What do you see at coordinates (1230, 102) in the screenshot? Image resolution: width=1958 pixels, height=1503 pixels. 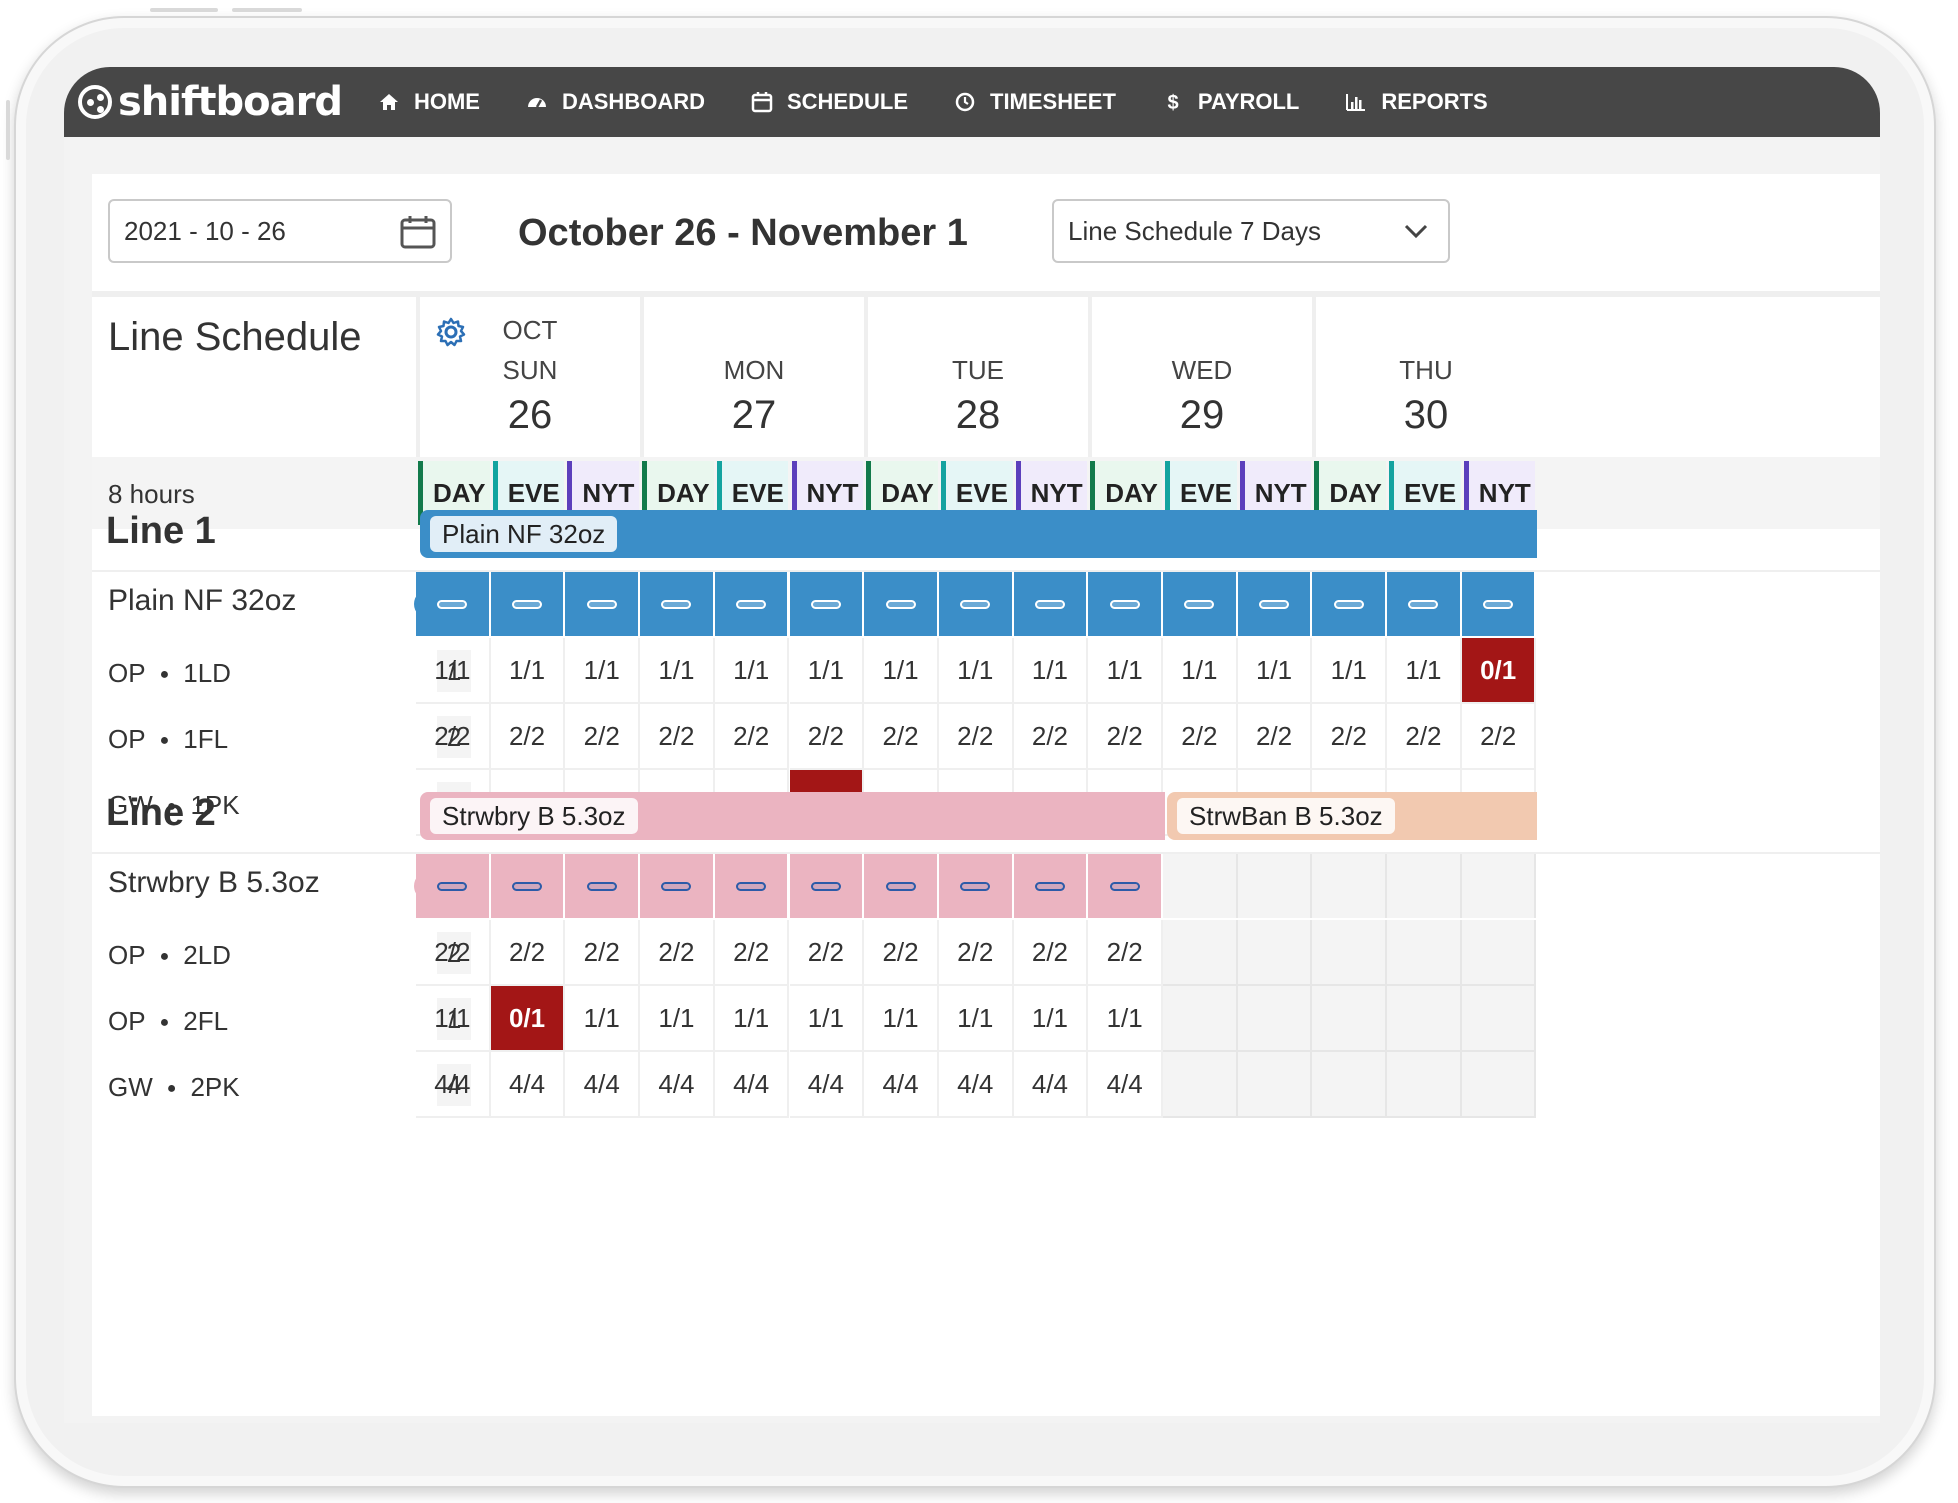 I see `nav-item-payroll: $ PAYROLL` at bounding box center [1230, 102].